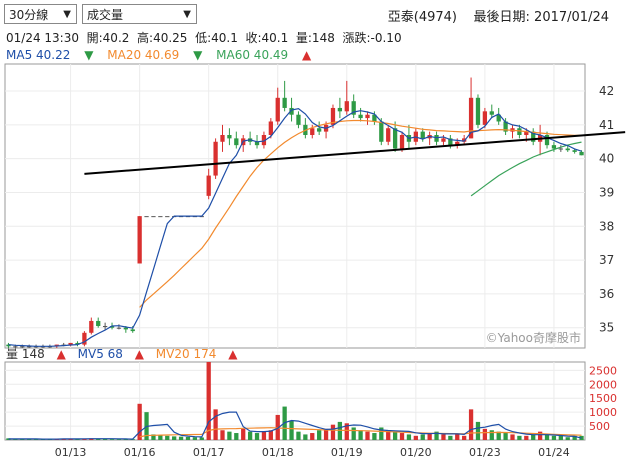 The height and width of the screenshot is (471, 627). Describe the element at coordinates (554, 452) in the screenshot. I see `x-tick-label: 01/24` at that location.